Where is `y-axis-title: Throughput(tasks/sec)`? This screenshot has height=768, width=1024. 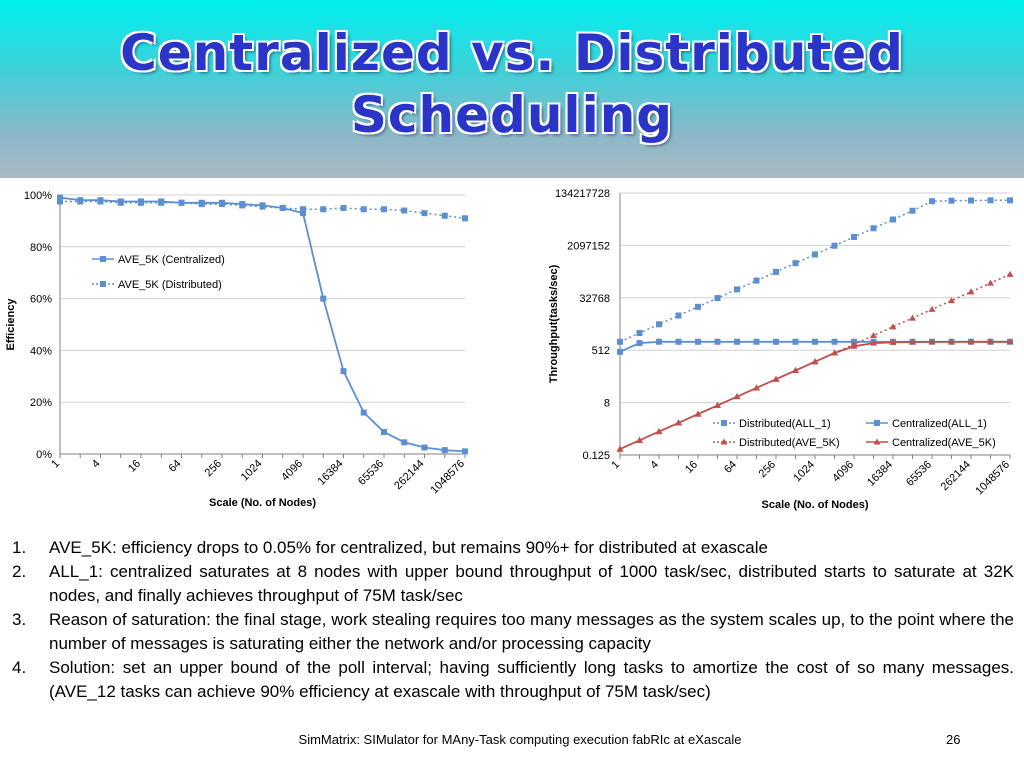
y-axis-title: Throughput(tasks/sec) is located at coordinates (554, 323).